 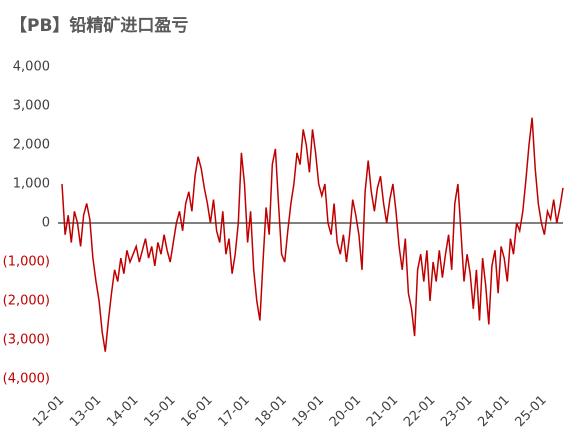 What do you see at coordinates (271, 411) in the screenshot?
I see `x-tick-label: 18-01` at bounding box center [271, 411].